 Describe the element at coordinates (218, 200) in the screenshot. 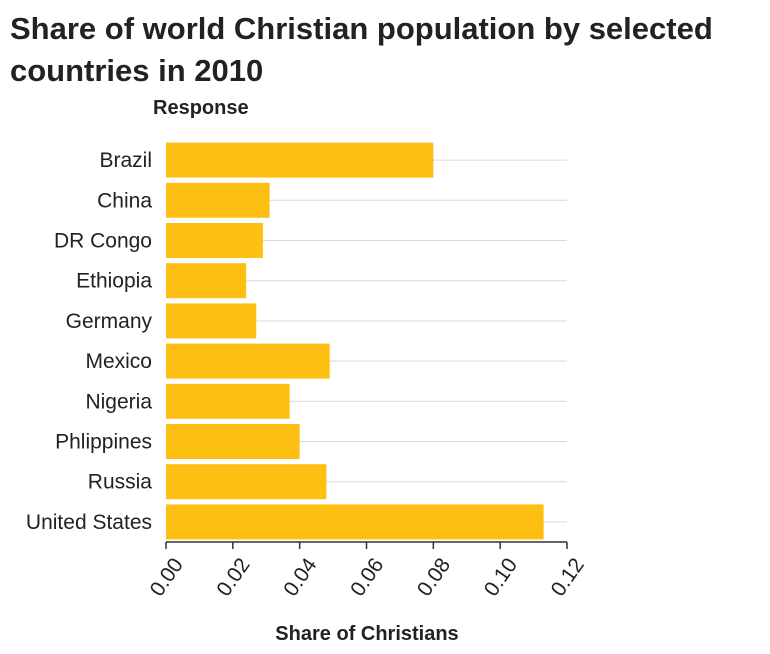

I see `bar-china` at that location.